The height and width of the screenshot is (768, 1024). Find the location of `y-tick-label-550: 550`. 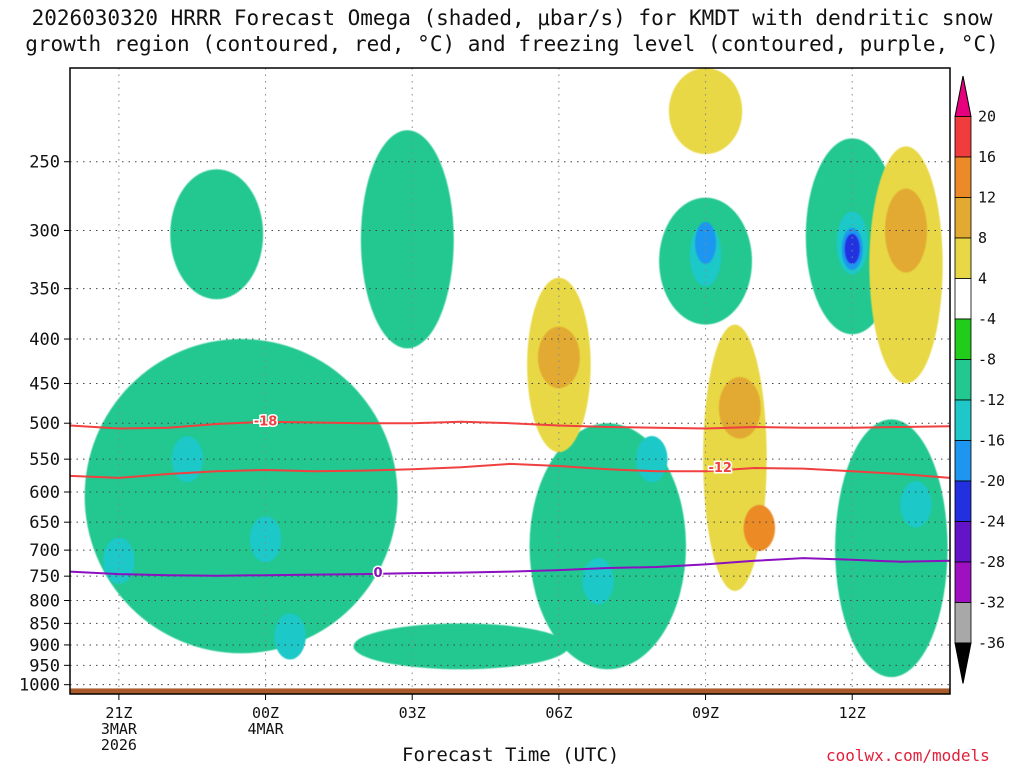

y-tick-label-550: 550 is located at coordinates (44, 460).